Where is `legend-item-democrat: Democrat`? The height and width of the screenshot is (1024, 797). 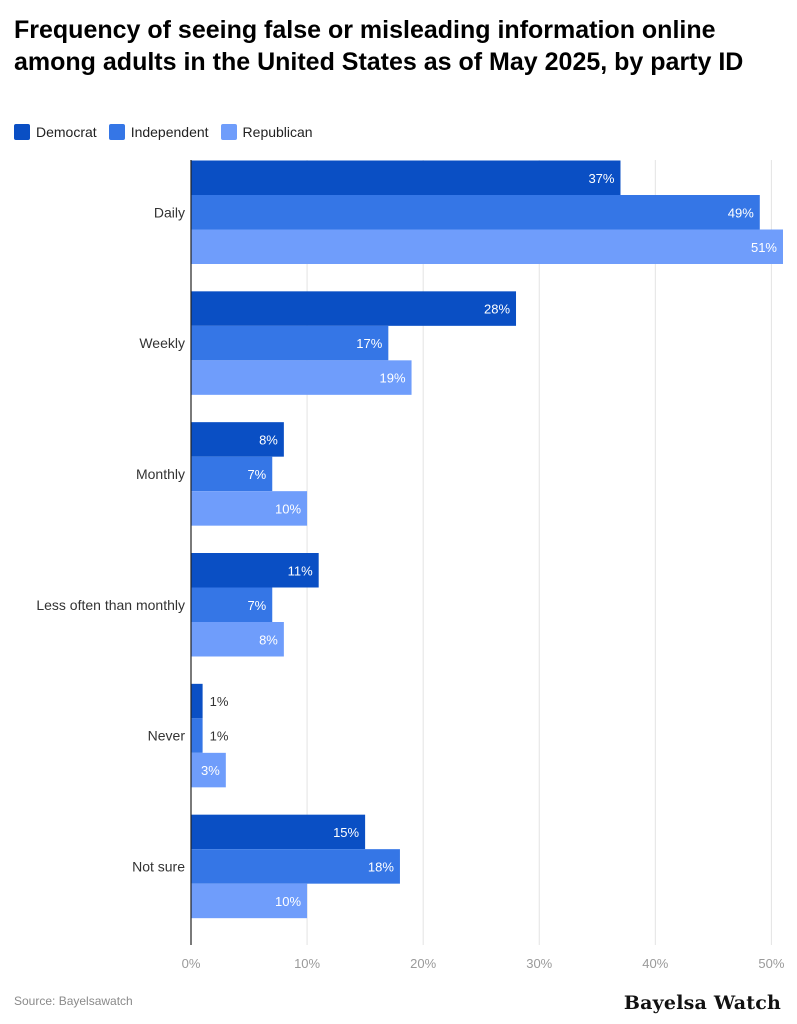
legend-item-democrat: Democrat is located at coordinates (55, 132).